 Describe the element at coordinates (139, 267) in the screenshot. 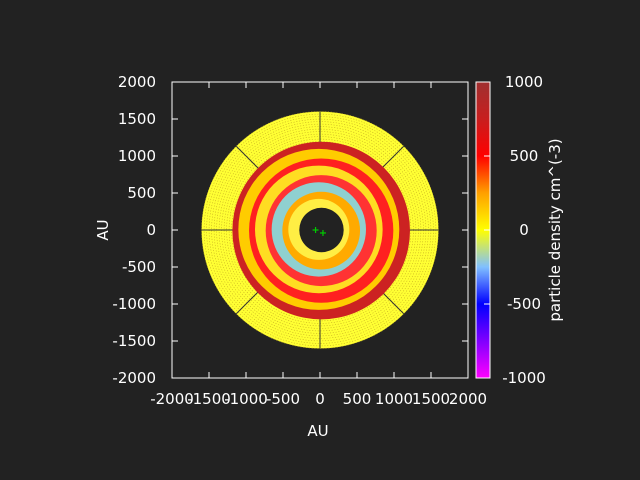

I see `y-tick-label: -500` at that location.